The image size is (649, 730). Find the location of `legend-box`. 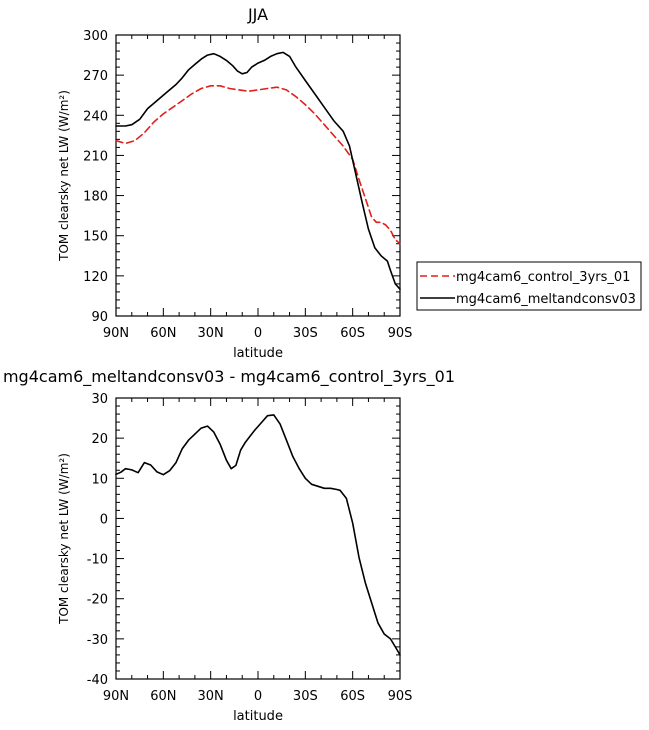

legend-box is located at coordinates (529, 286).